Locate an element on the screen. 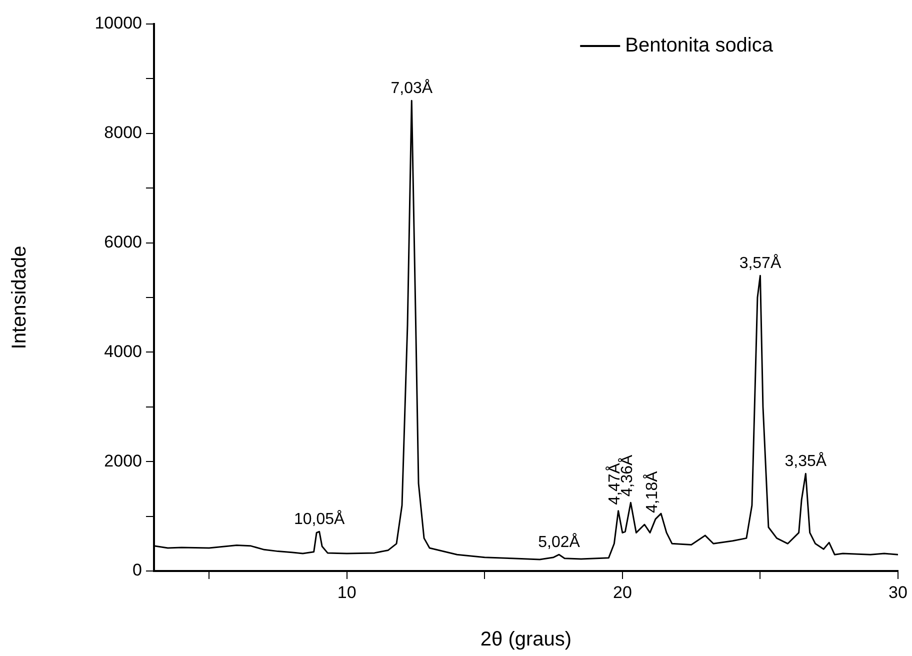 The width and height of the screenshot is (912, 656). annotation: 10,05Å is located at coordinates (320, 519).